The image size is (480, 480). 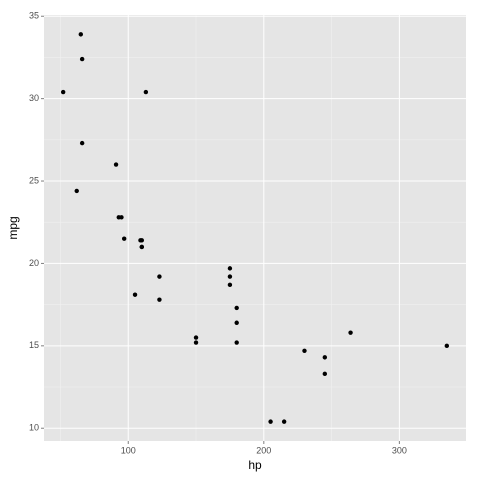 What do you see at coordinates (263, 450) in the screenshot?
I see `x-tick-label: 200` at bounding box center [263, 450].